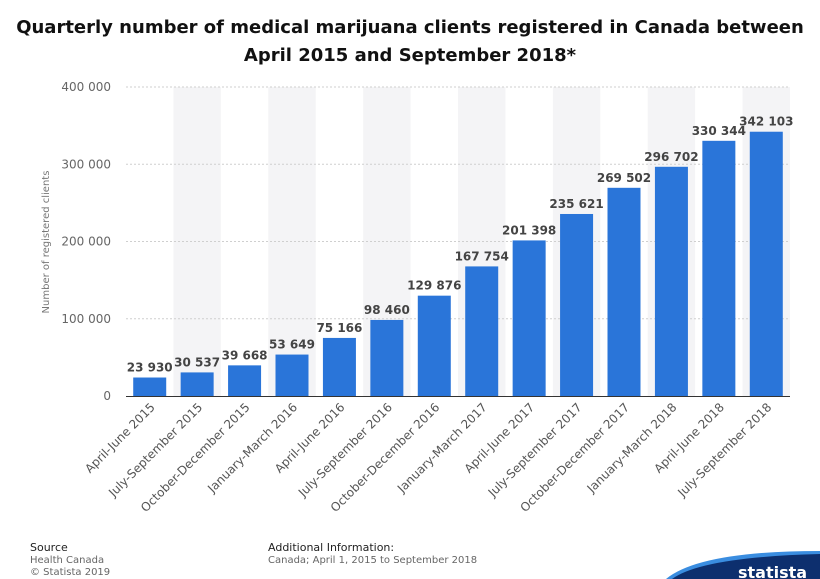 The height and width of the screenshot is (579, 820). I want to click on value-label: 30 537, so click(197, 362).